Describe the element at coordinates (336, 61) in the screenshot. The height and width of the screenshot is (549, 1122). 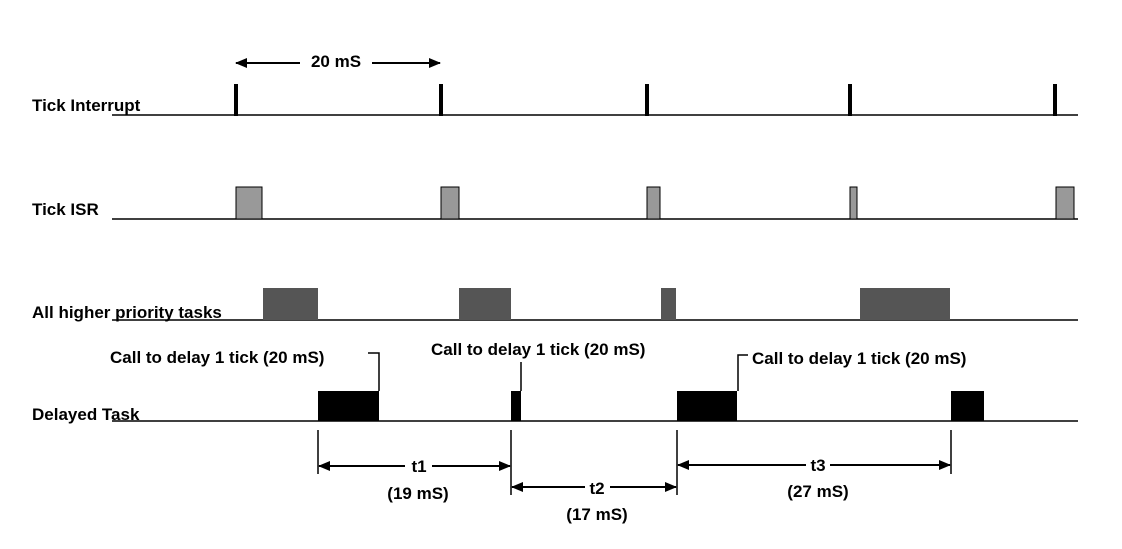
I see `tick-period-label: 20 mS` at that location.